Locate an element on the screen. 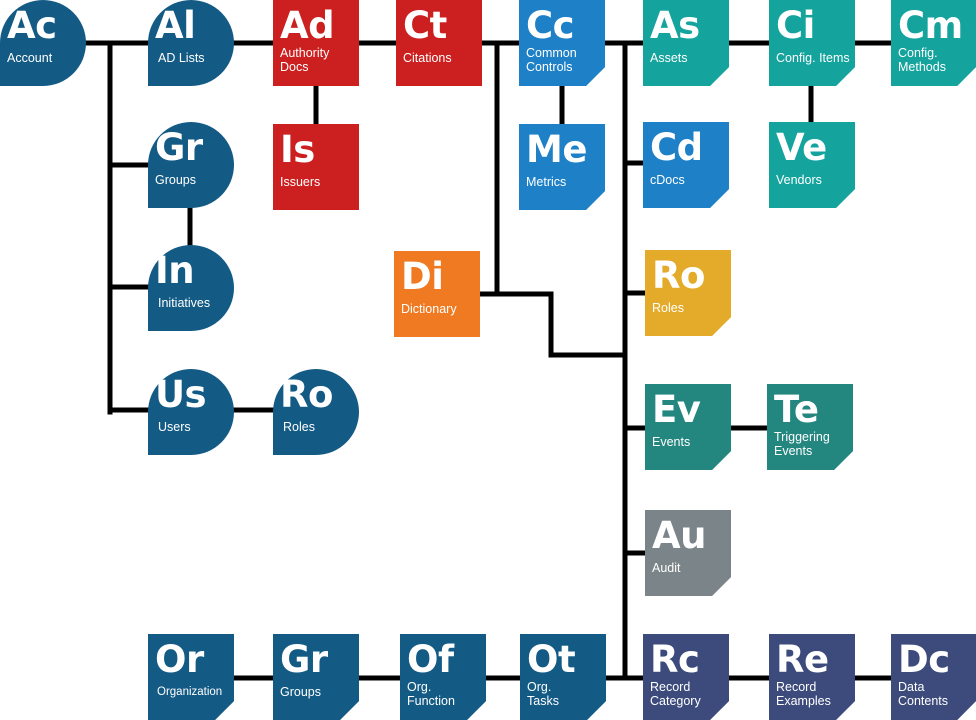  node-events: Ev Events is located at coordinates (688, 427).